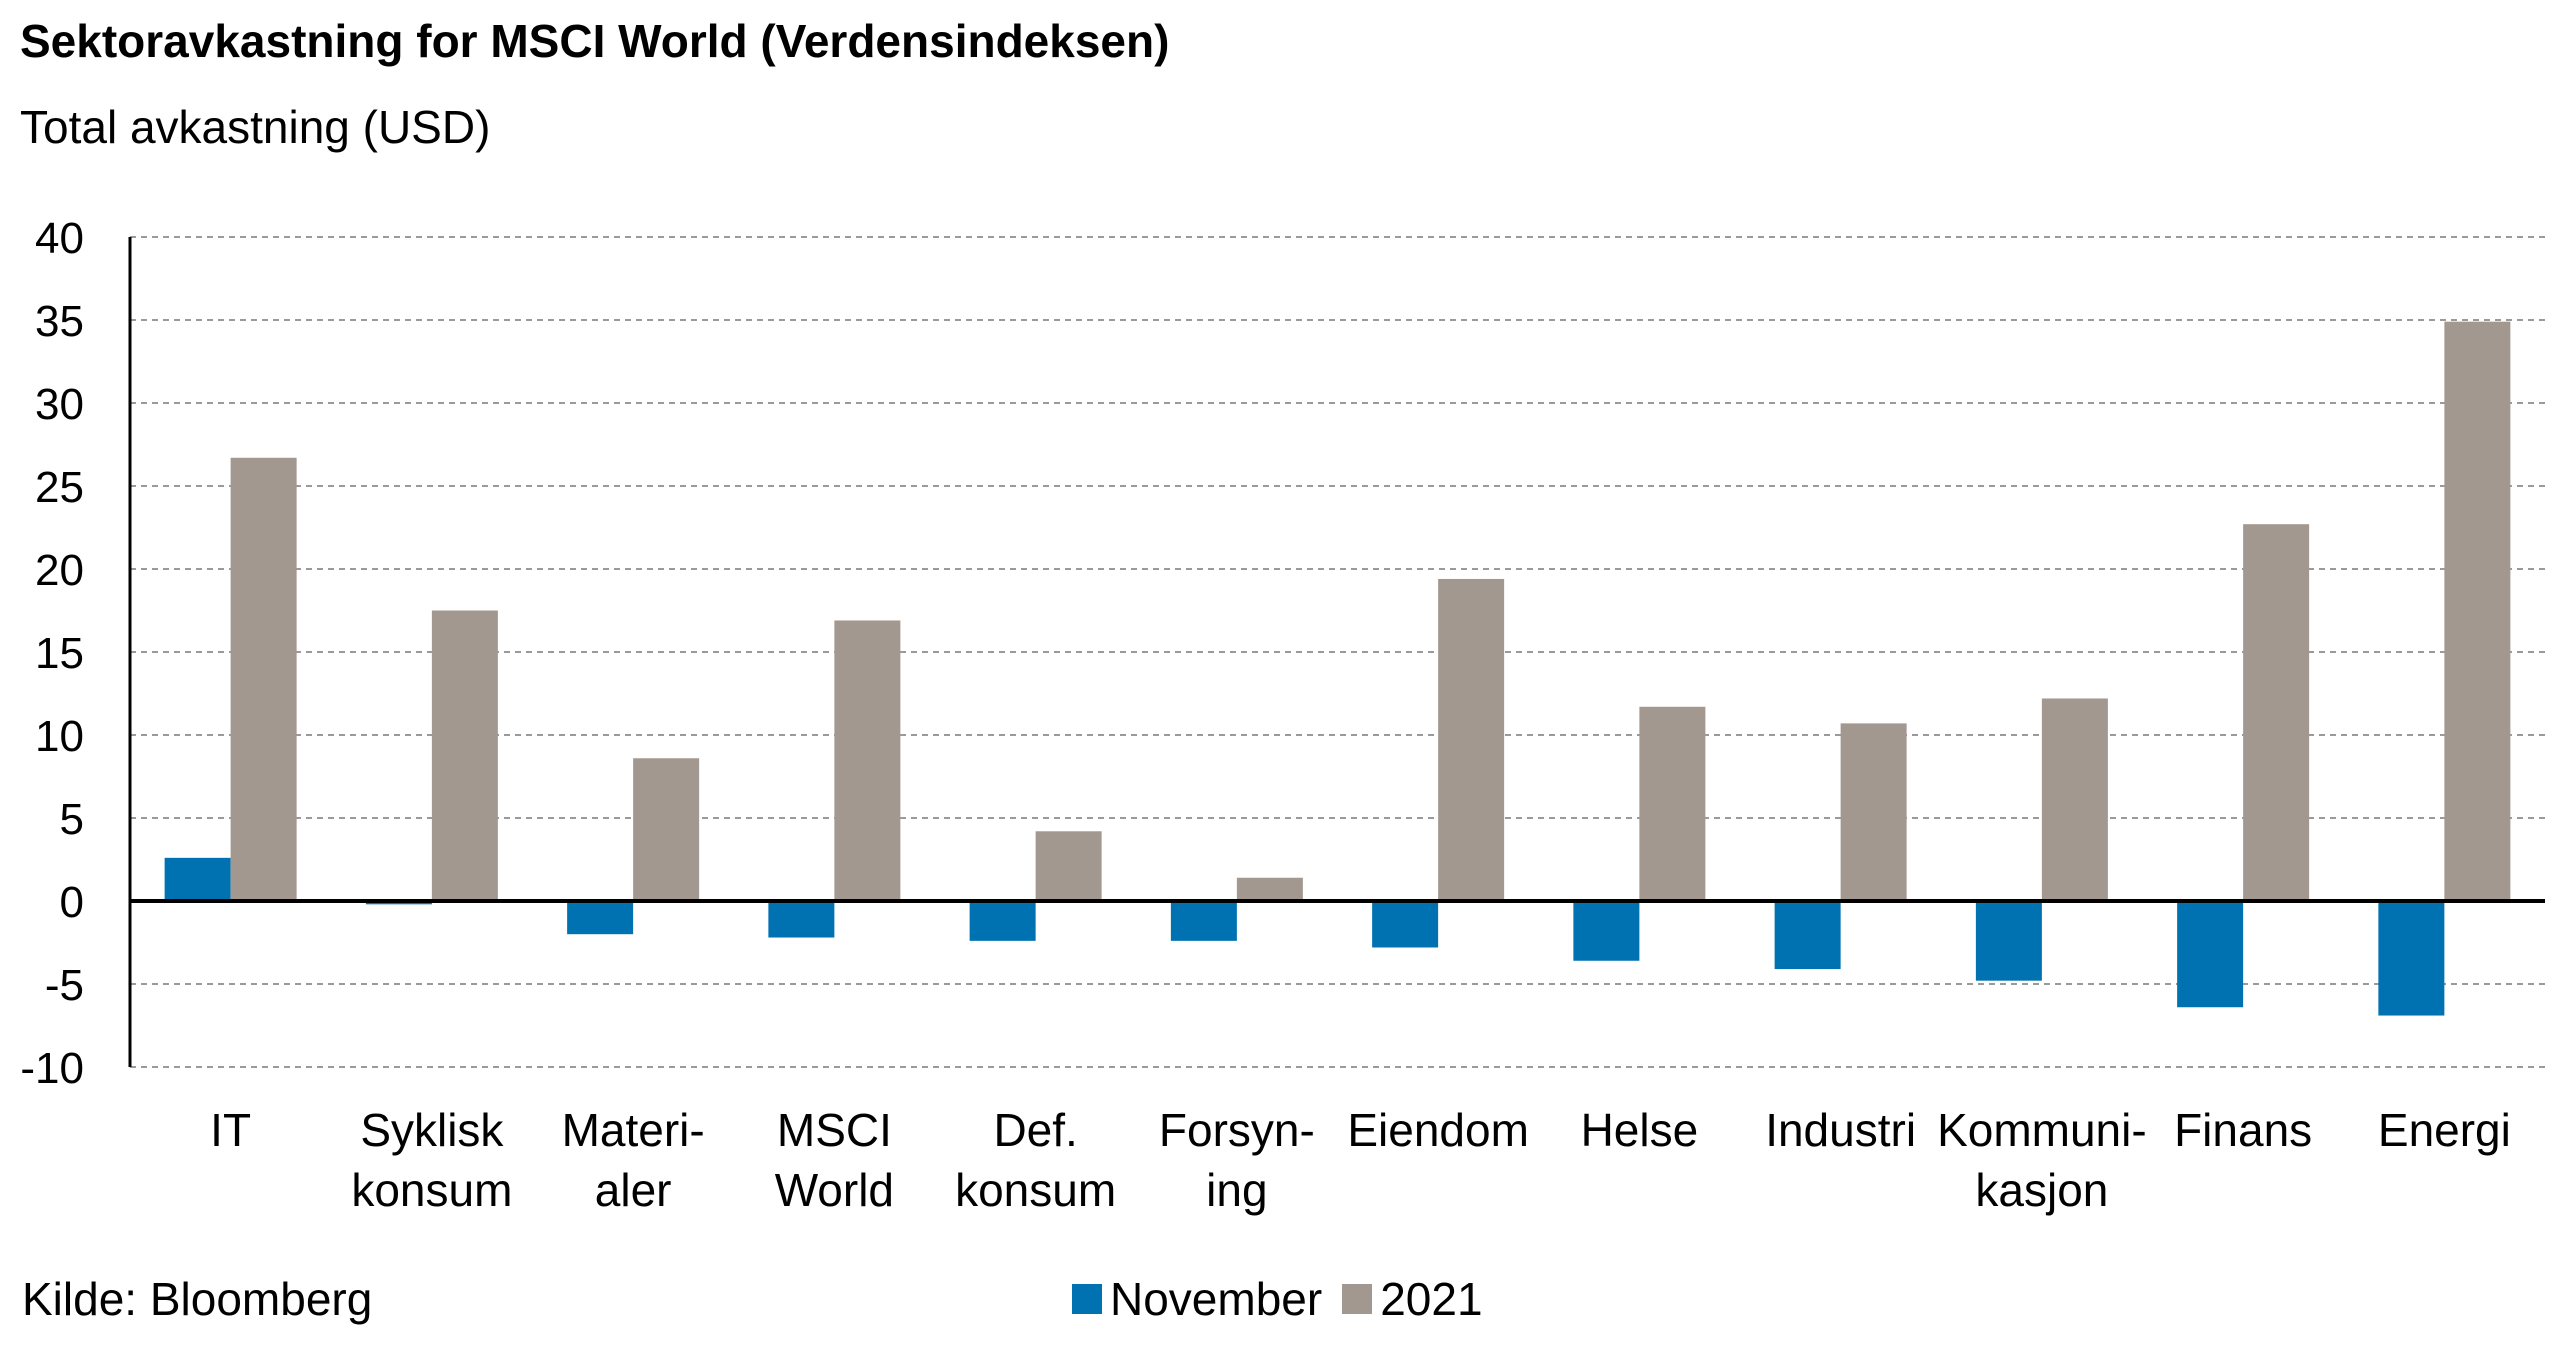  Describe the element at coordinates (1087, 1299) in the screenshot. I see `legend-swatch-november` at that location.